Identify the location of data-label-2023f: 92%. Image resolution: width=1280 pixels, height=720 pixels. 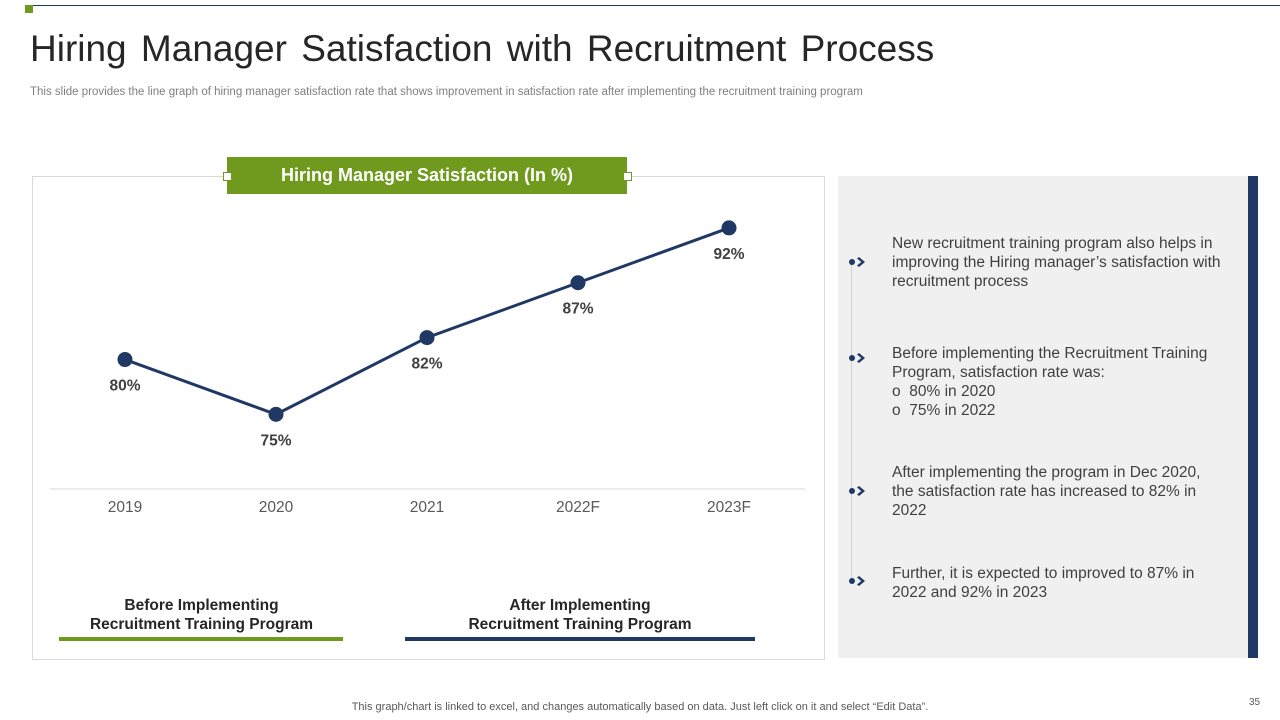
(728, 254).